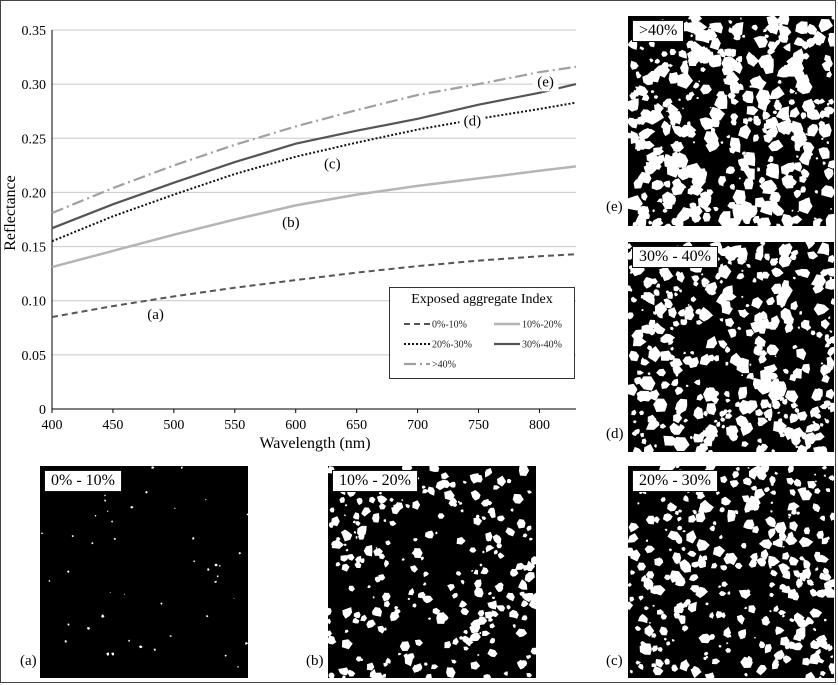 The image size is (838, 685). Describe the element at coordinates (144, 572) in the screenshot. I see `texture-panel-a: 0% - 10%` at that location.